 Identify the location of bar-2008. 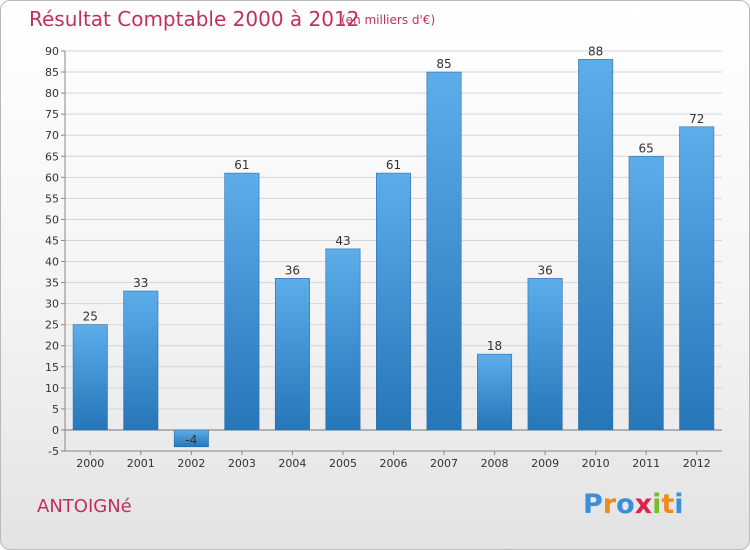
(495, 392).